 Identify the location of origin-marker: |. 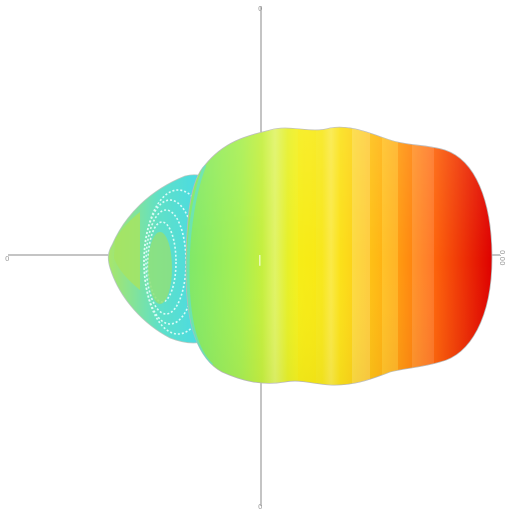
(260, 259).